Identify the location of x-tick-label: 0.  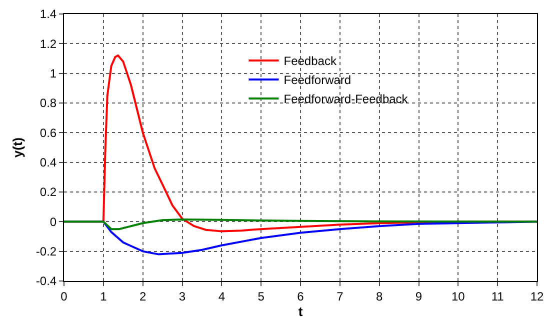
(64, 296).